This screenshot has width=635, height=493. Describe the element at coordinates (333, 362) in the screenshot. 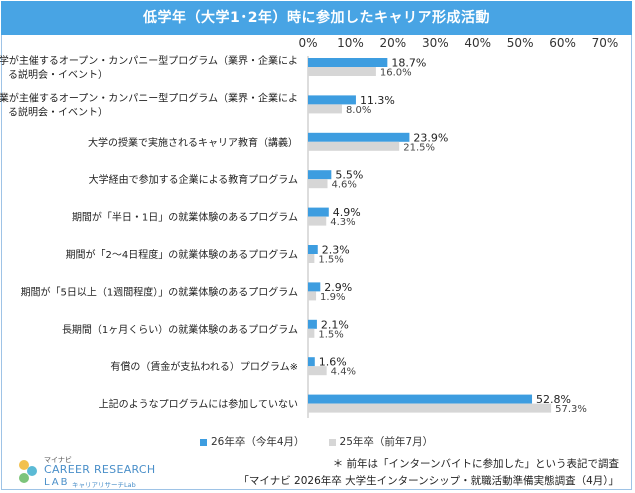

I see `value-label-current: 1.6%` at that location.